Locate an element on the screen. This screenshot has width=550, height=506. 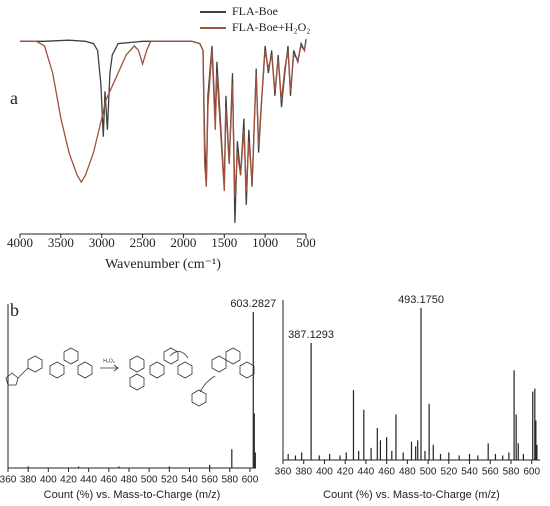
panel-label: b is located at coordinates (14, 310).